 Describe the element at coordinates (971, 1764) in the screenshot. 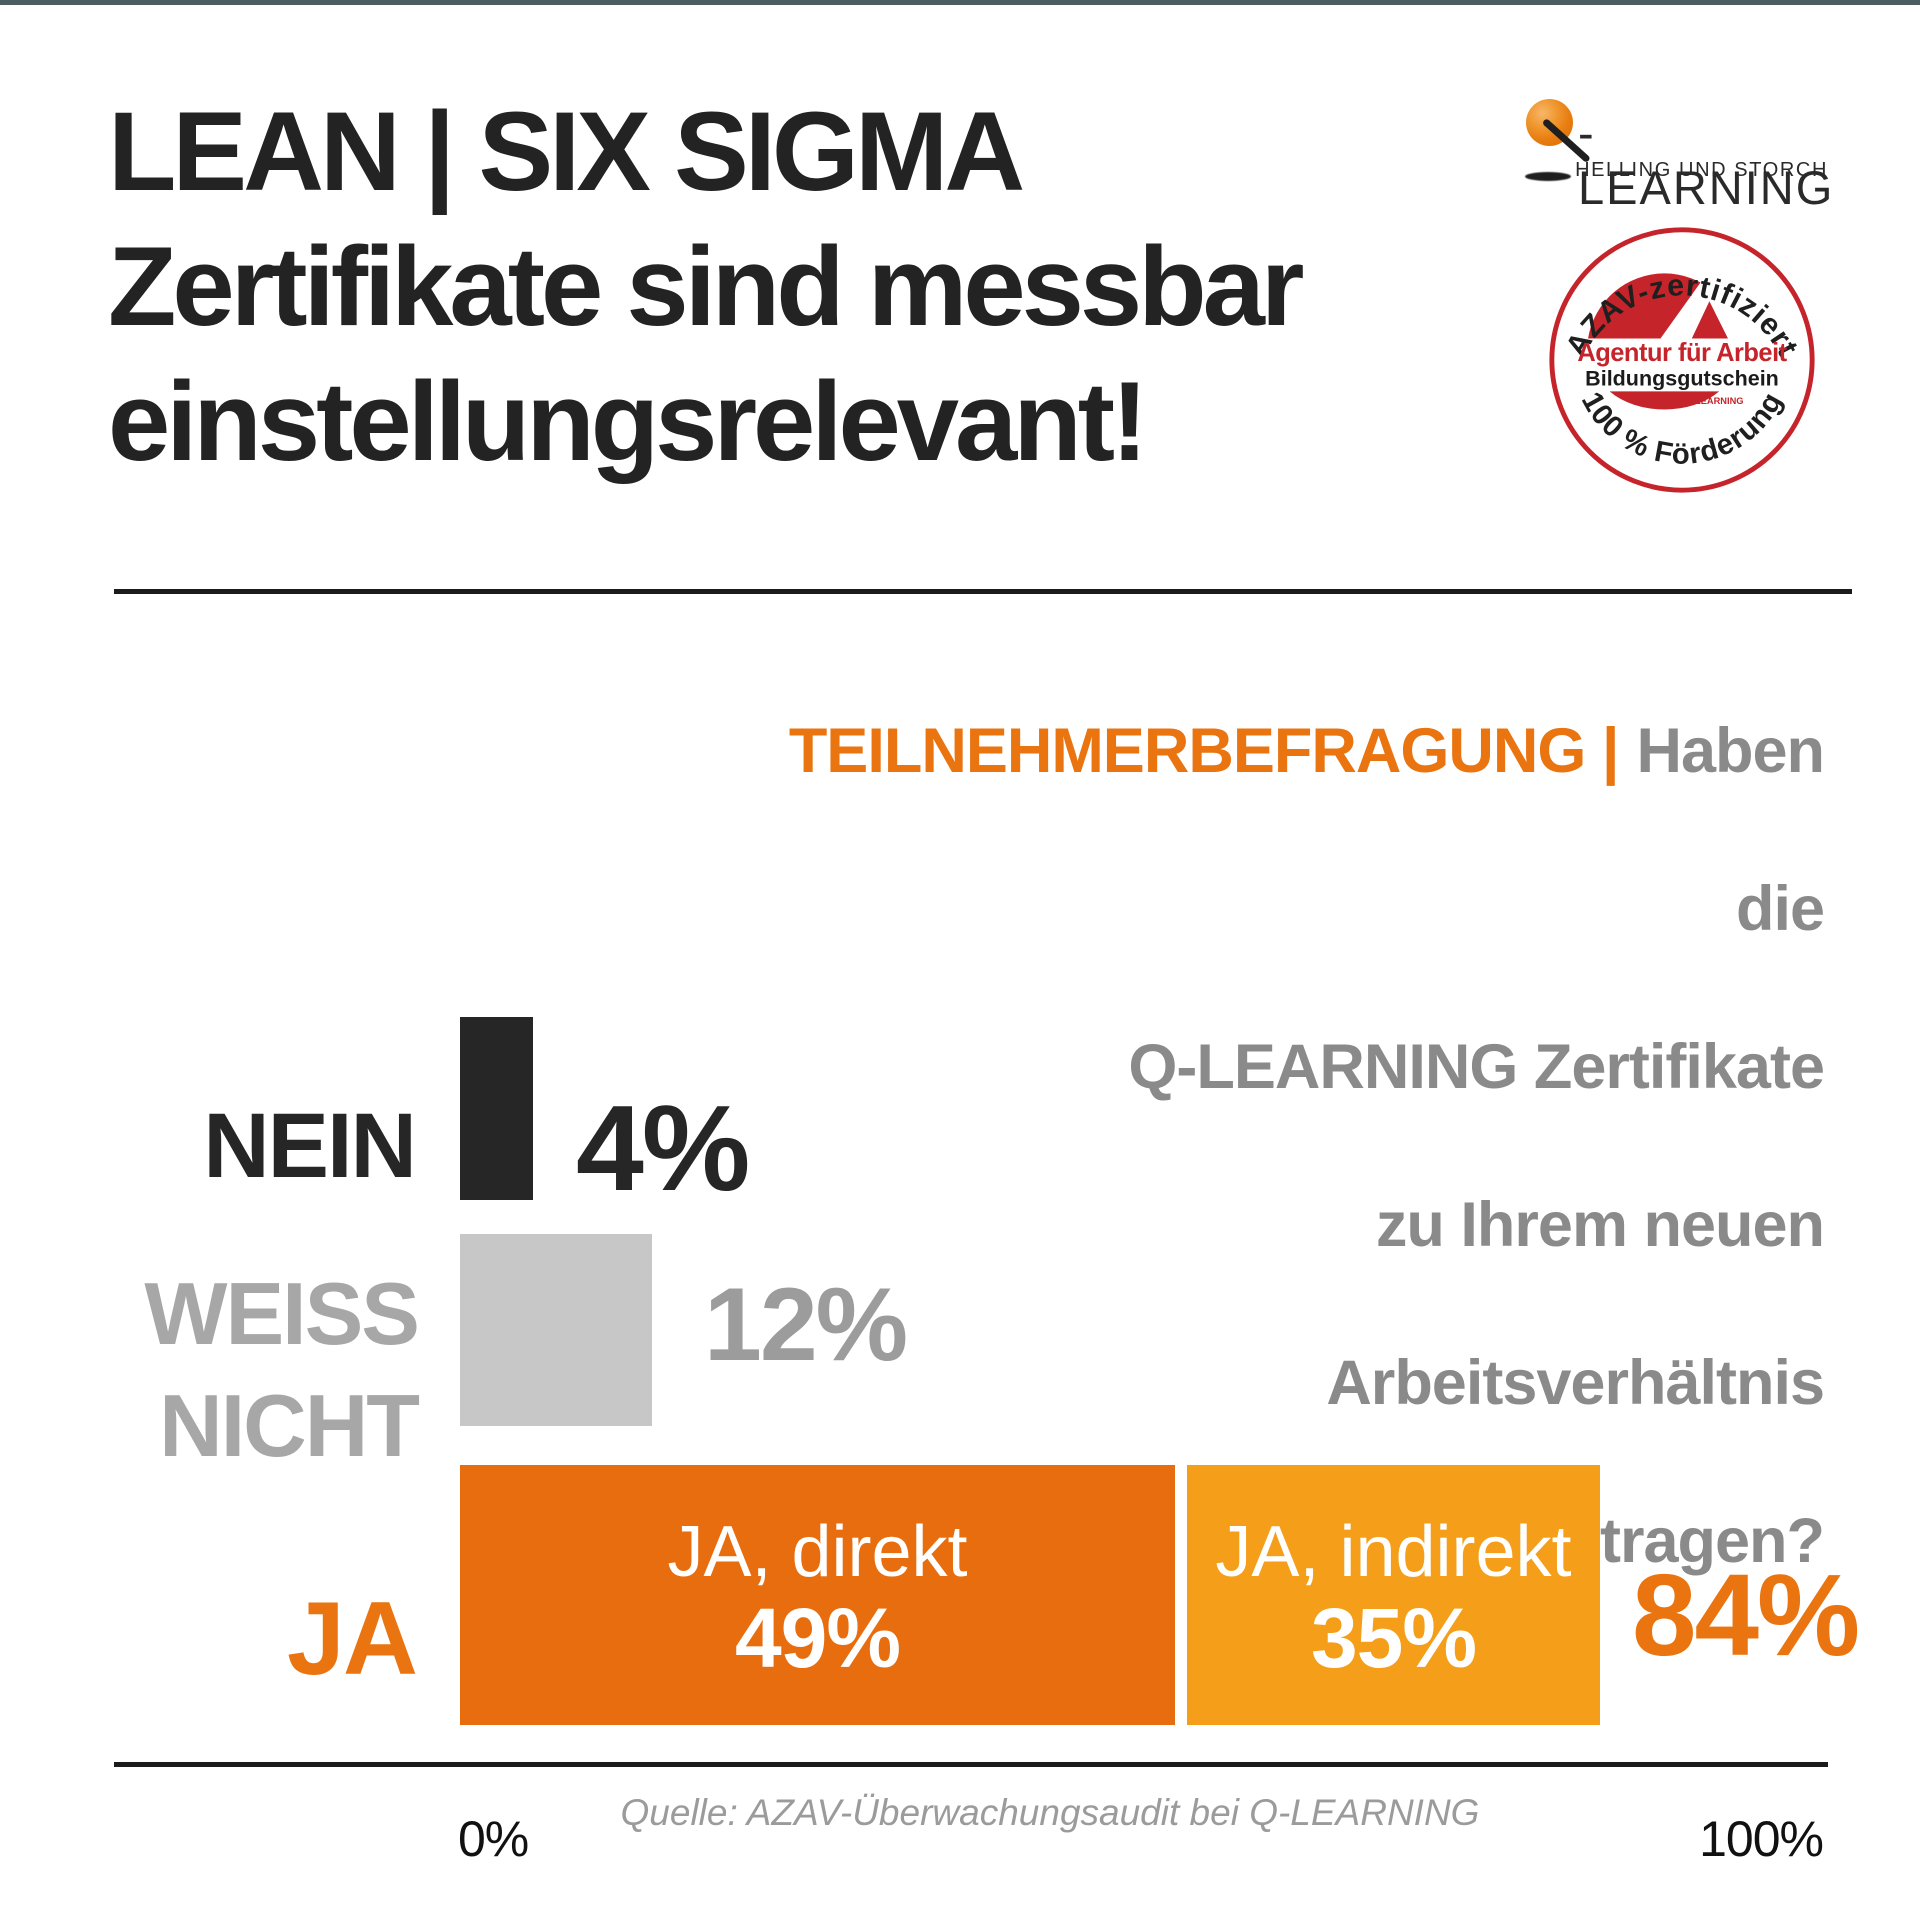

I see `x-axis-line` at that location.